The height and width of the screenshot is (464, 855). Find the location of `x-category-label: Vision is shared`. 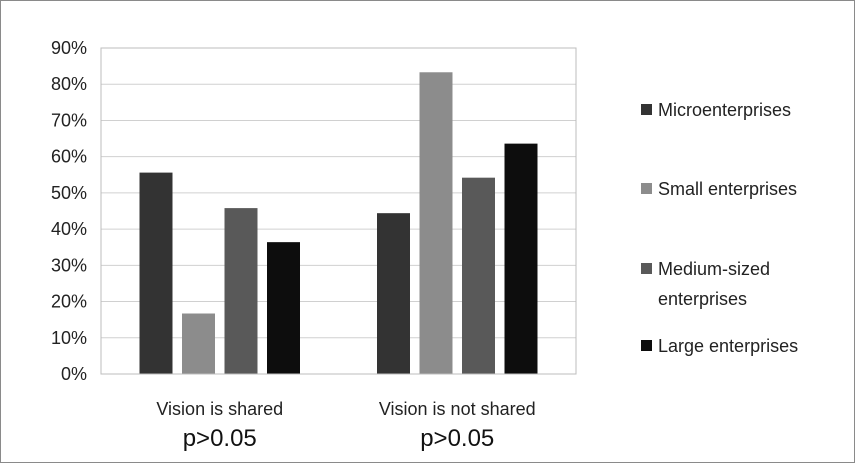

x-category-label: Vision is shared is located at coordinates (219, 409).